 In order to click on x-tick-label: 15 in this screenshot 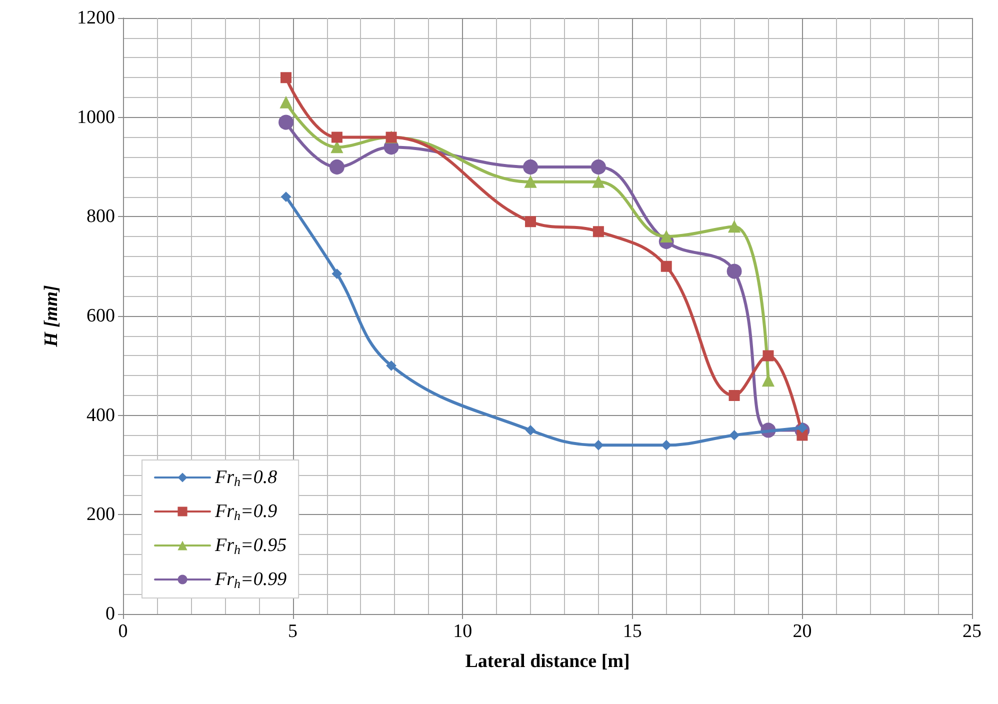, I will do `click(632, 631)`.